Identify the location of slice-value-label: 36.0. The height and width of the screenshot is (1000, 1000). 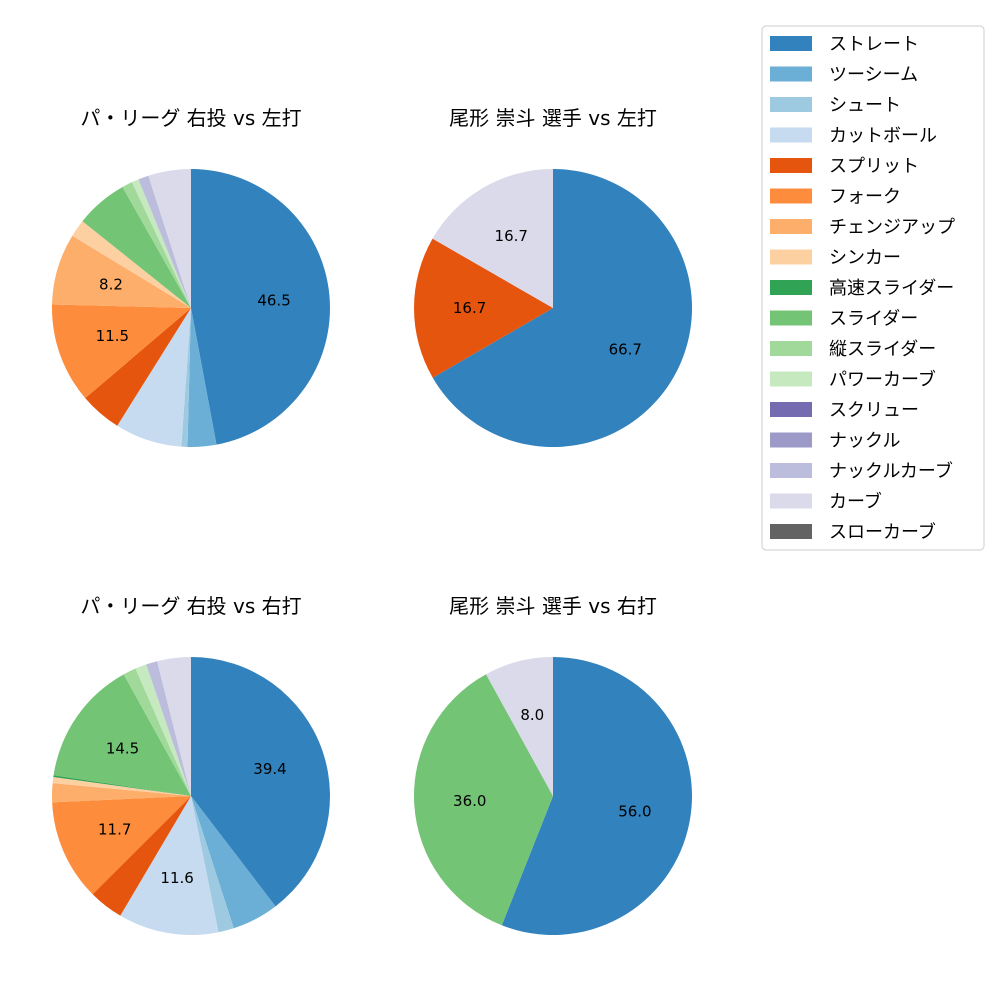
(469, 801).